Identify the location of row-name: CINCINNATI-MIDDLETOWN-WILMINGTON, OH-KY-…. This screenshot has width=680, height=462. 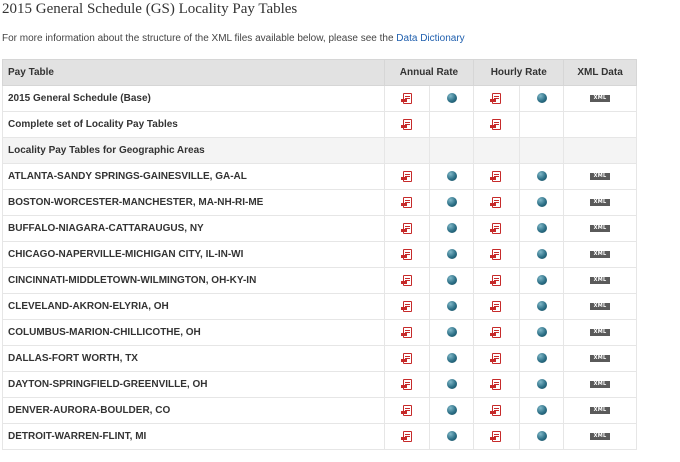
(193, 280).